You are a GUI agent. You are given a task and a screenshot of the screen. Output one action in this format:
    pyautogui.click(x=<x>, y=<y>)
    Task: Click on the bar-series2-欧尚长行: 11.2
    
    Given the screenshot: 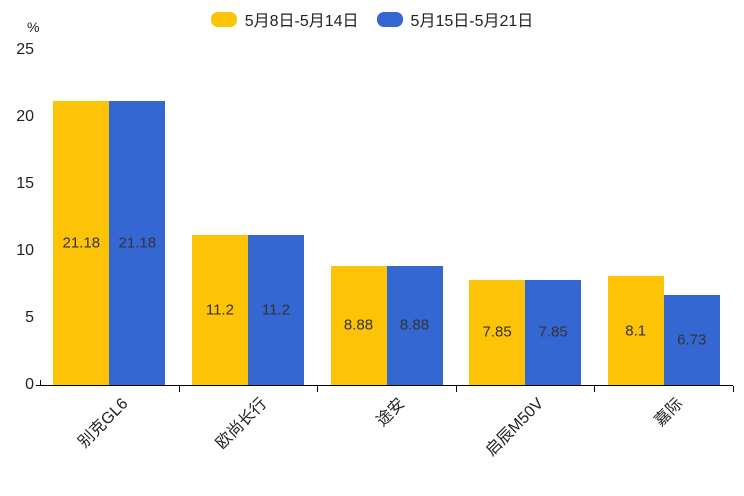 What is the action you would take?
    pyautogui.click(x=275, y=309)
    